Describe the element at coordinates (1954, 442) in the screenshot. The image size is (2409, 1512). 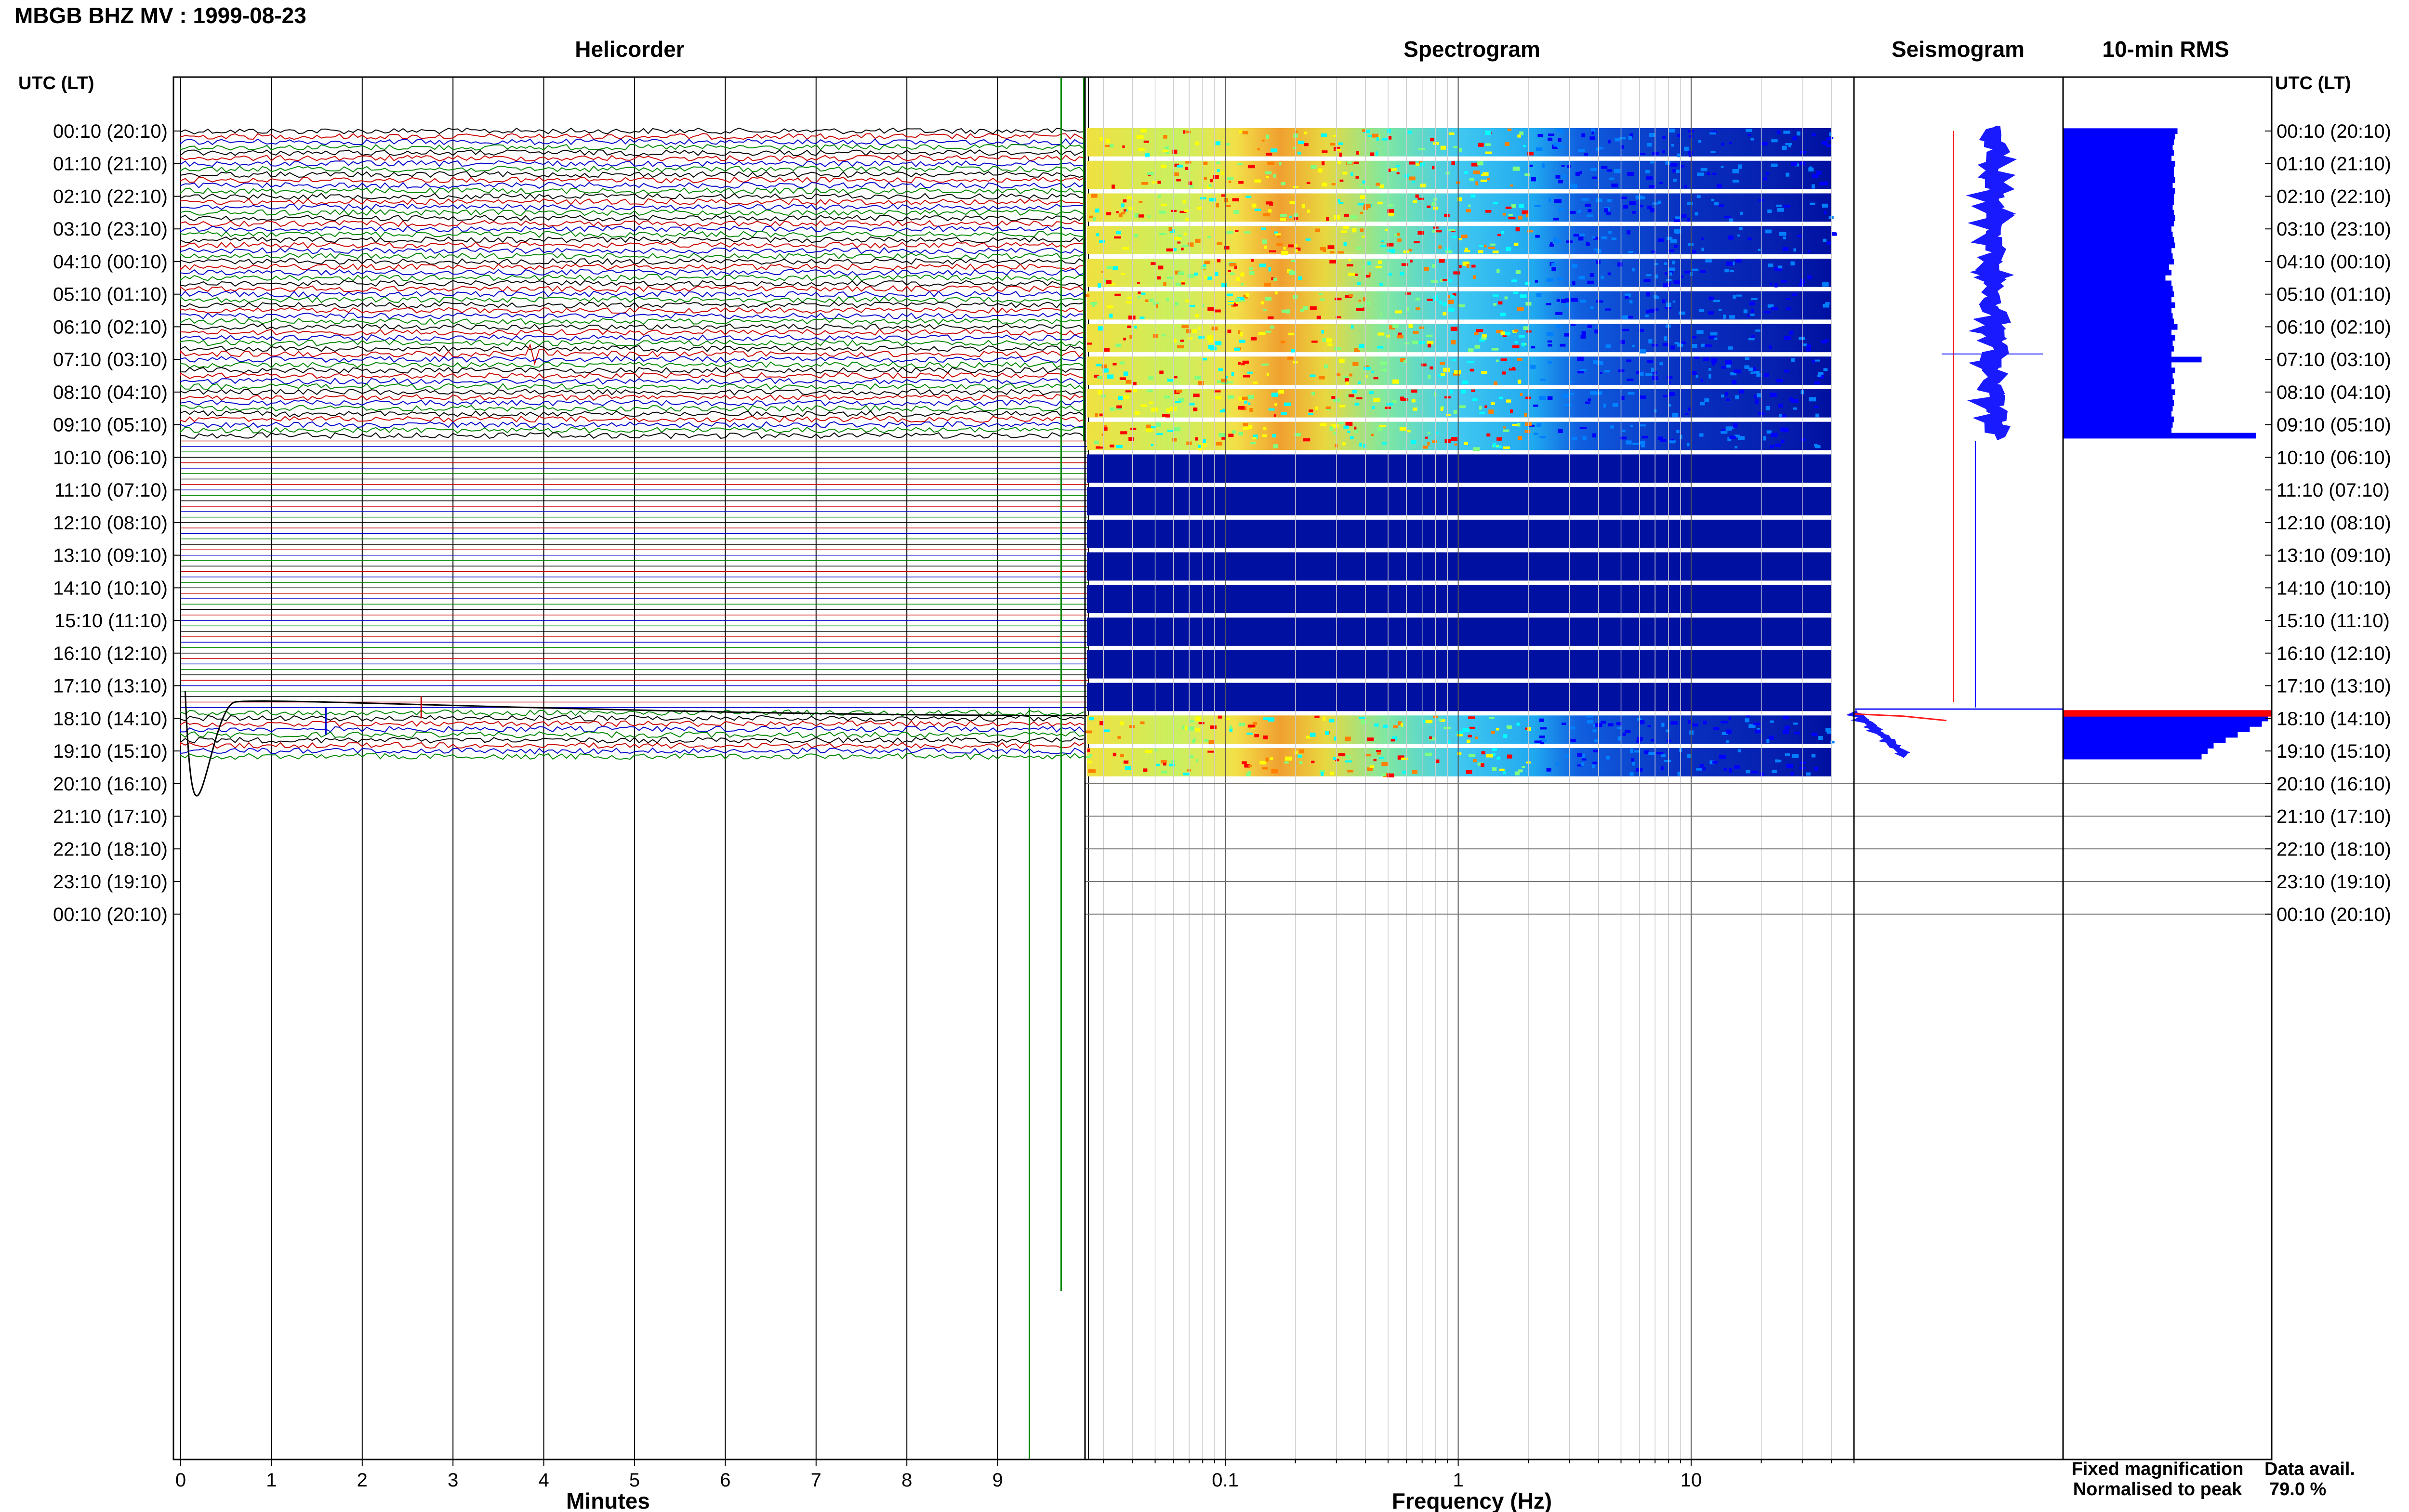
I see `seismogram-panel` at that location.